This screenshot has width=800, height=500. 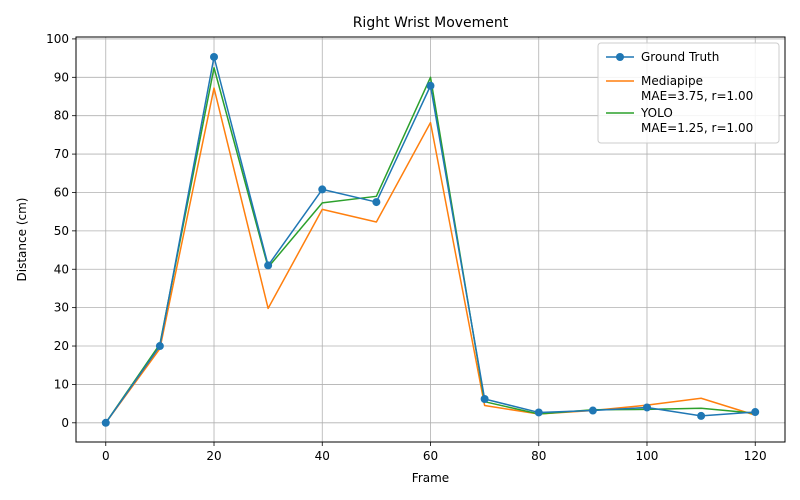 I want to click on legend-label-mediapipe: Mediapipe, so click(x=672, y=81).